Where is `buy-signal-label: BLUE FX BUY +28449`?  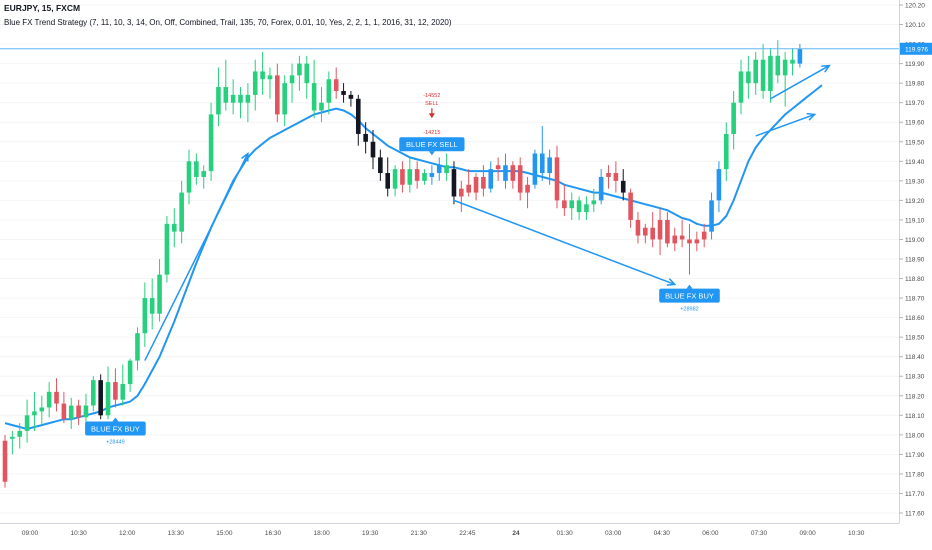 buy-signal-label: BLUE FX BUY +28449 is located at coordinates (115, 431).